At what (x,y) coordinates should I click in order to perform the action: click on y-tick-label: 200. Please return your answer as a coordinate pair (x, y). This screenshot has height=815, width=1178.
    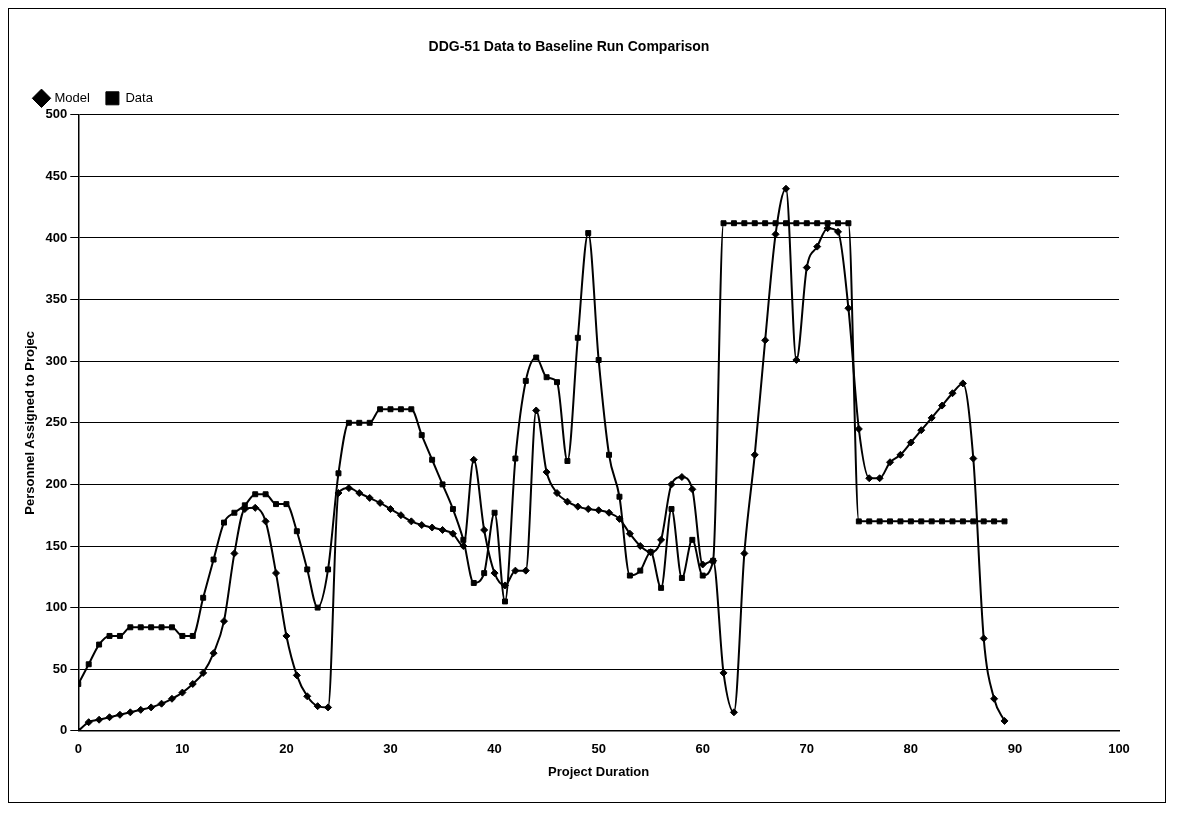
    Looking at the image, I should click on (56, 483).